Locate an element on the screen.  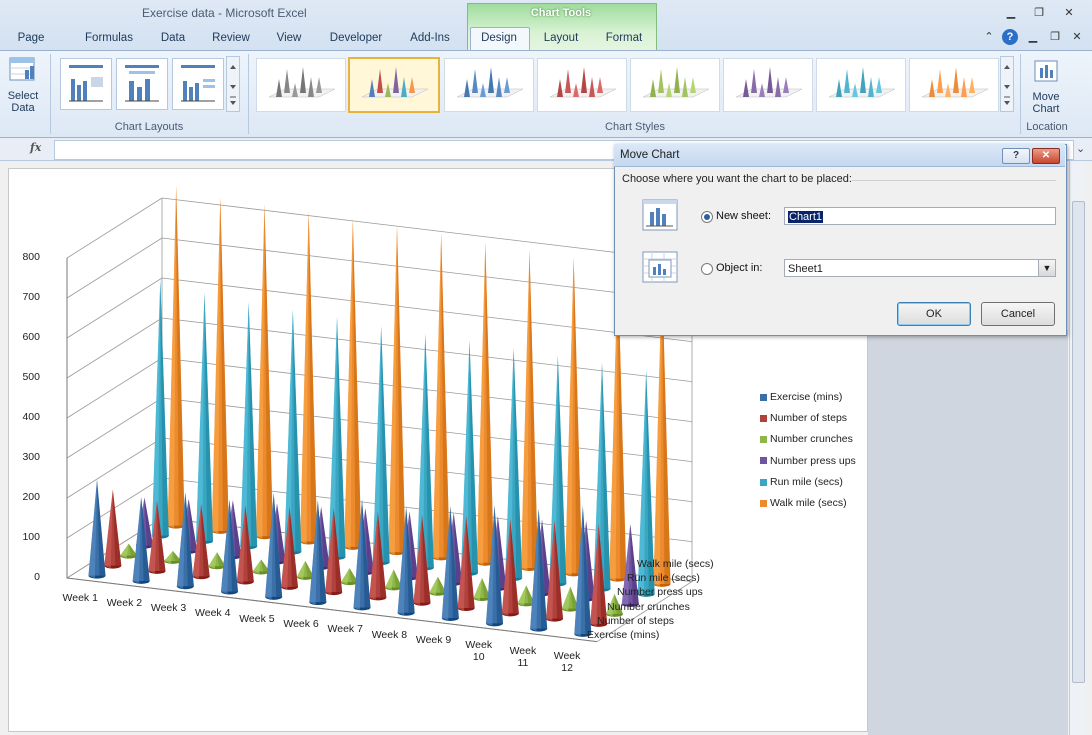
workbook-restore-icon: ❐ is located at coordinates (1055, 37).